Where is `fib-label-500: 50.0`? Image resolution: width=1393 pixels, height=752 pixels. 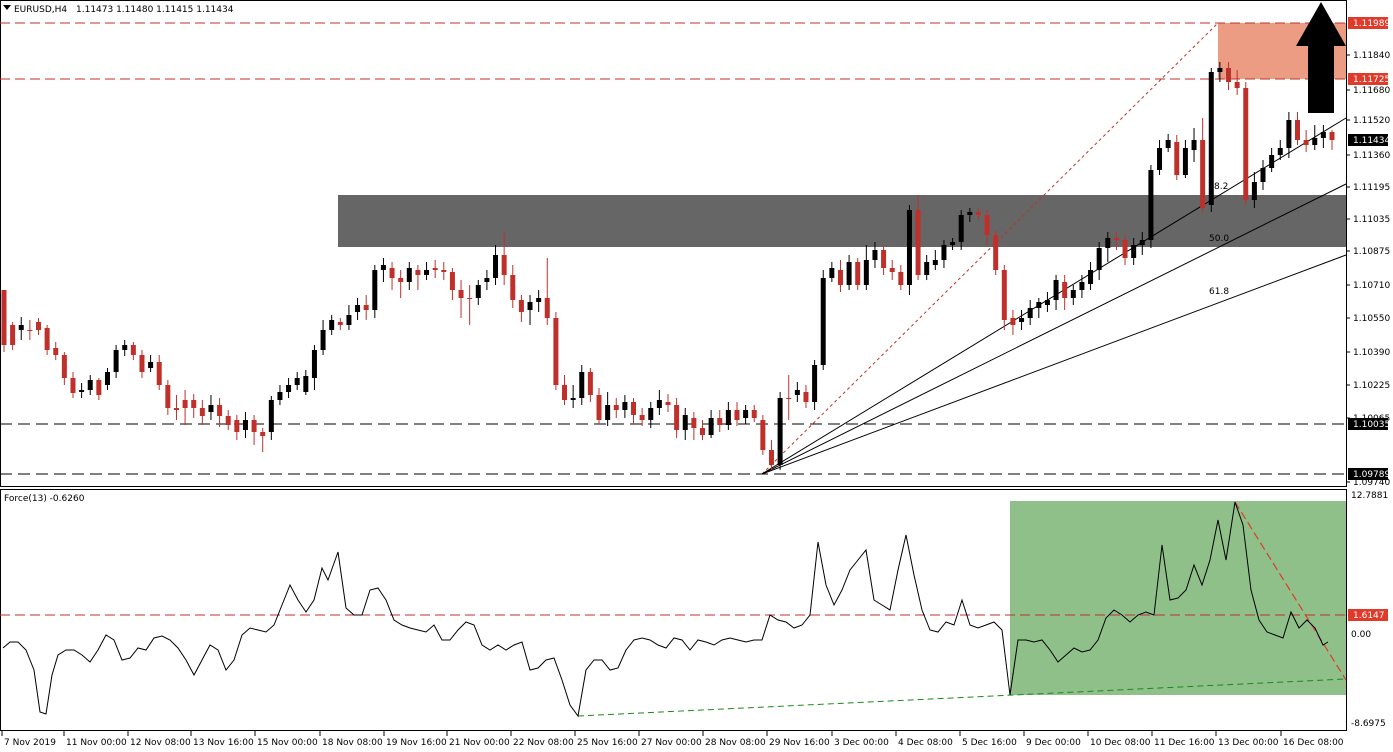
fib-label-500: 50.0 is located at coordinates (1219, 239).